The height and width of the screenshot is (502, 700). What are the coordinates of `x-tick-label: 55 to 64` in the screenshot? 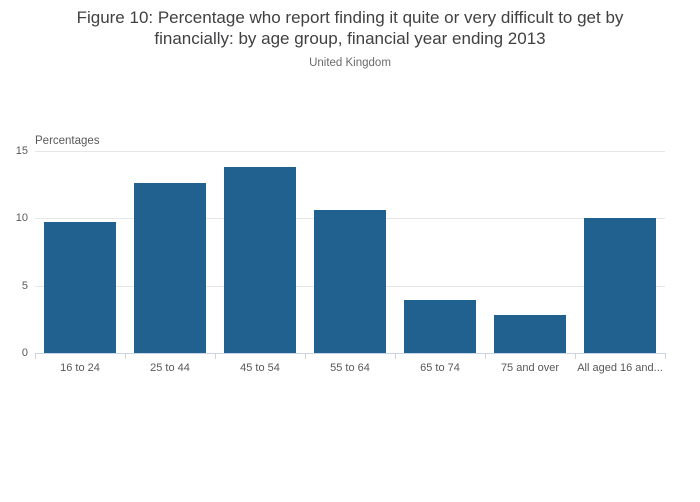 It's located at (350, 368).